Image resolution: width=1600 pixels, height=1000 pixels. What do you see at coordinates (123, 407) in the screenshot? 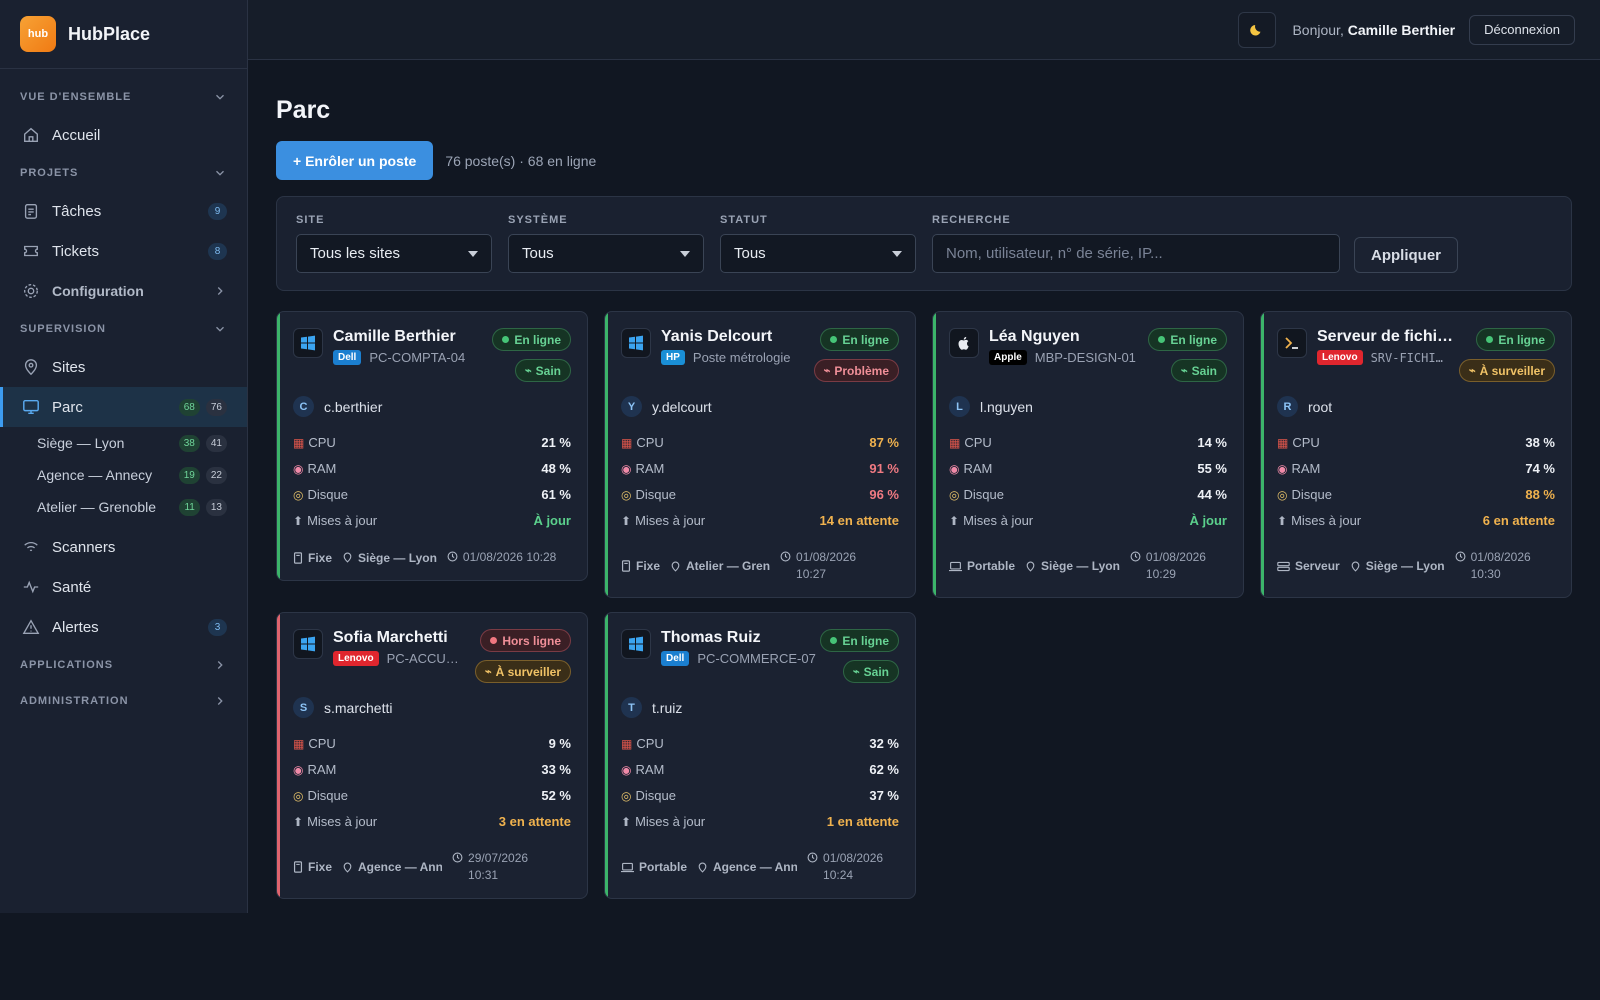
I see `sidebar-item-parc: Parc 68 76` at bounding box center [123, 407].